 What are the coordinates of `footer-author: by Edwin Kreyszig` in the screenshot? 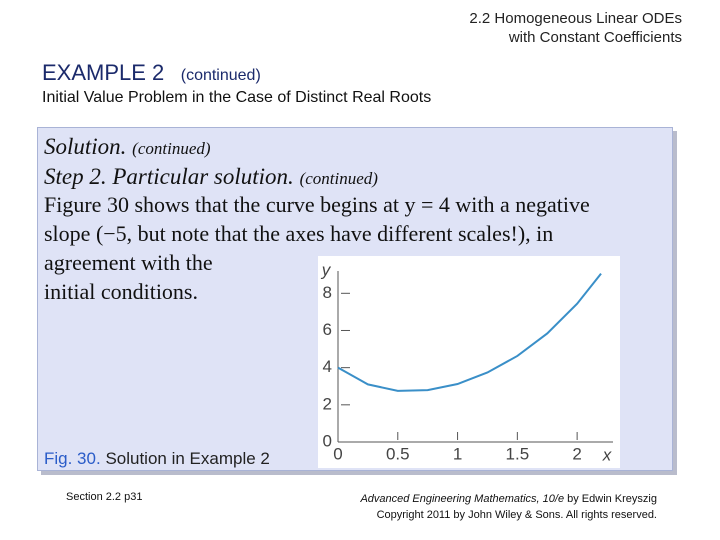 It's located at (610, 499).